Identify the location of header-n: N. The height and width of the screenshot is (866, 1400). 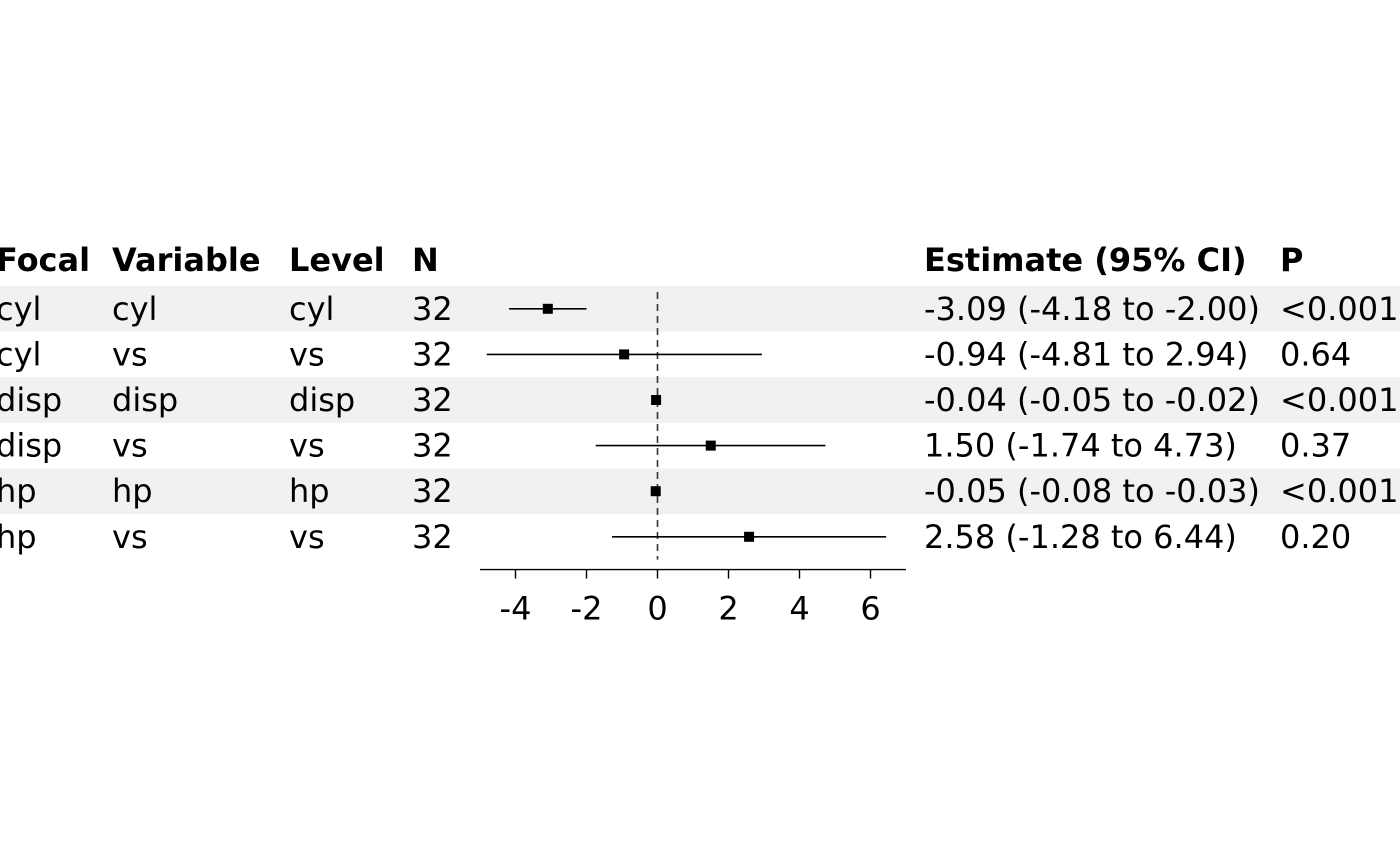
(425, 260).